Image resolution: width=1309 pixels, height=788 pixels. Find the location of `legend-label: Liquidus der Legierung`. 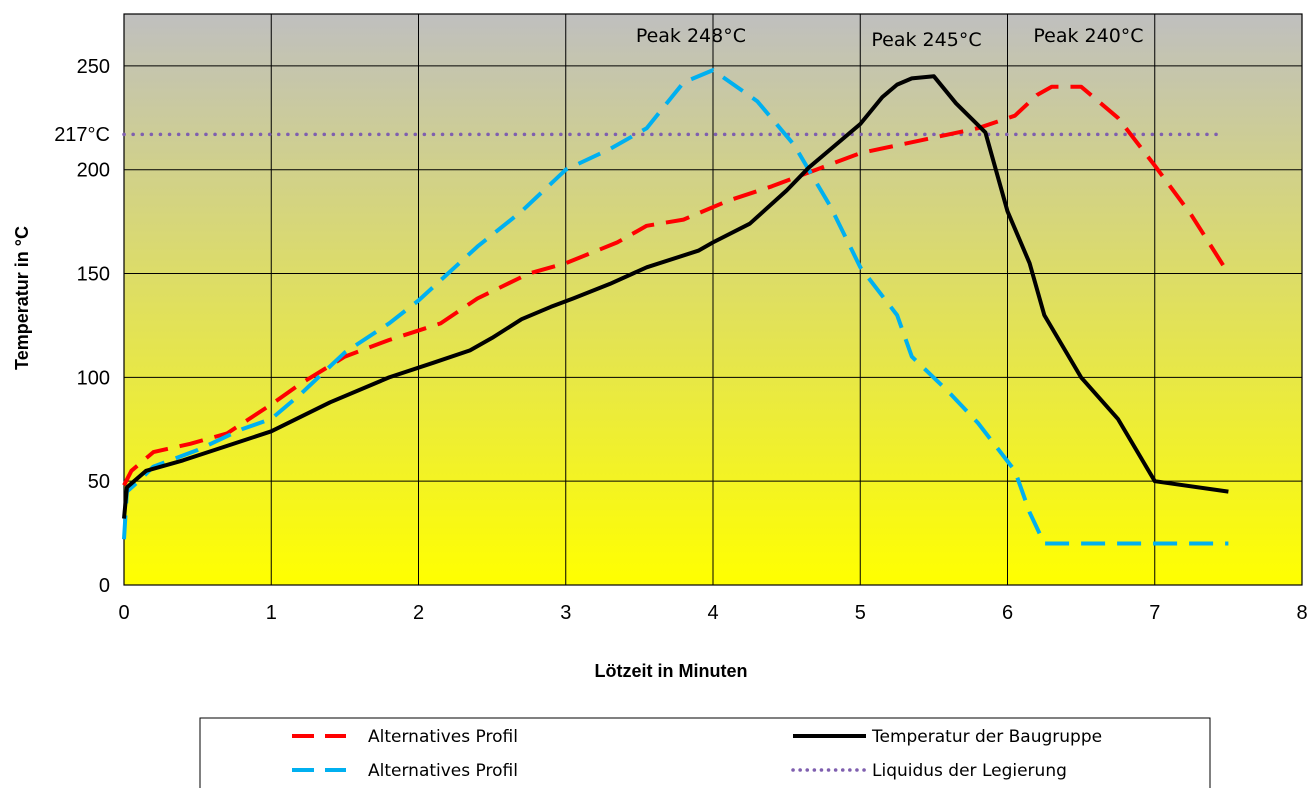

legend-label: Liquidus der Legierung is located at coordinates (969, 771).